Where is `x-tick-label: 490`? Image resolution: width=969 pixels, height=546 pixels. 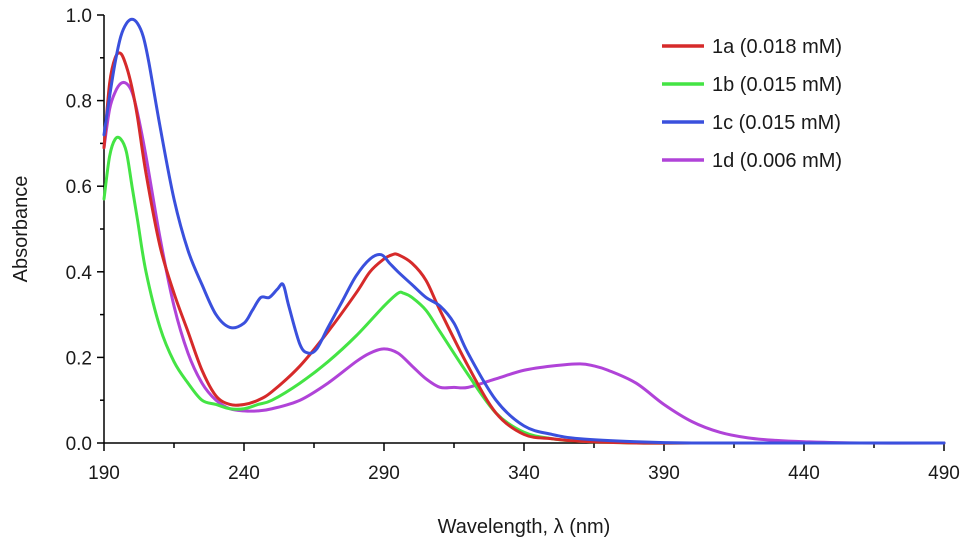 x-tick-label: 490 is located at coordinates (944, 473).